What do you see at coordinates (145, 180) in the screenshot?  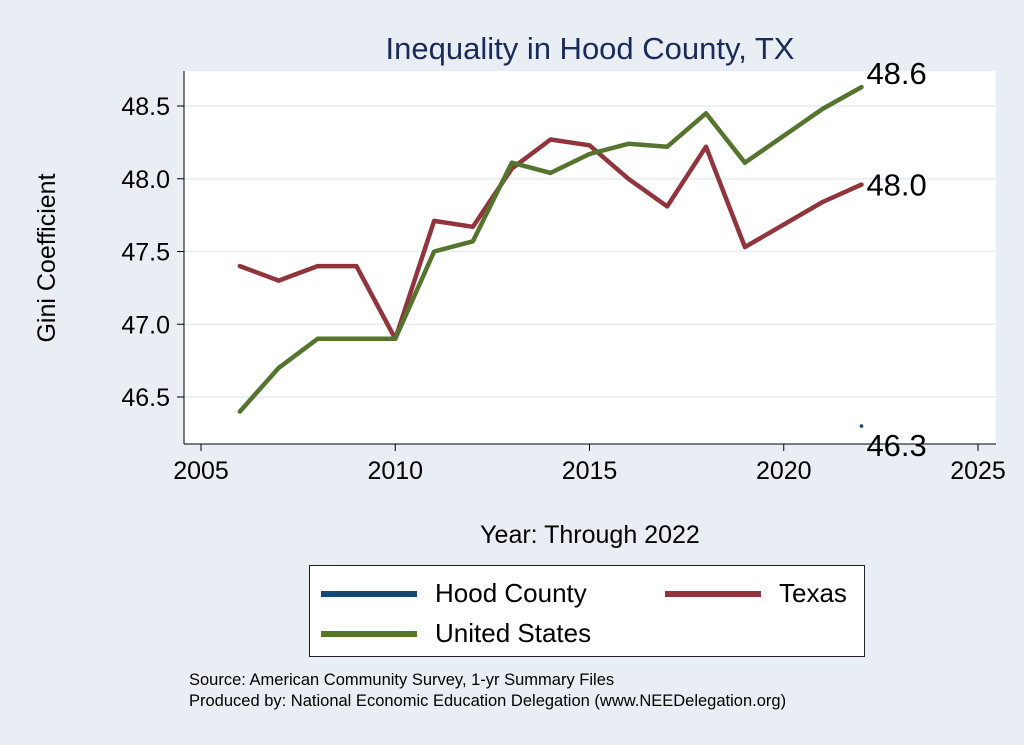 I see `y-tick-label: 48.0` at bounding box center [145, 180].